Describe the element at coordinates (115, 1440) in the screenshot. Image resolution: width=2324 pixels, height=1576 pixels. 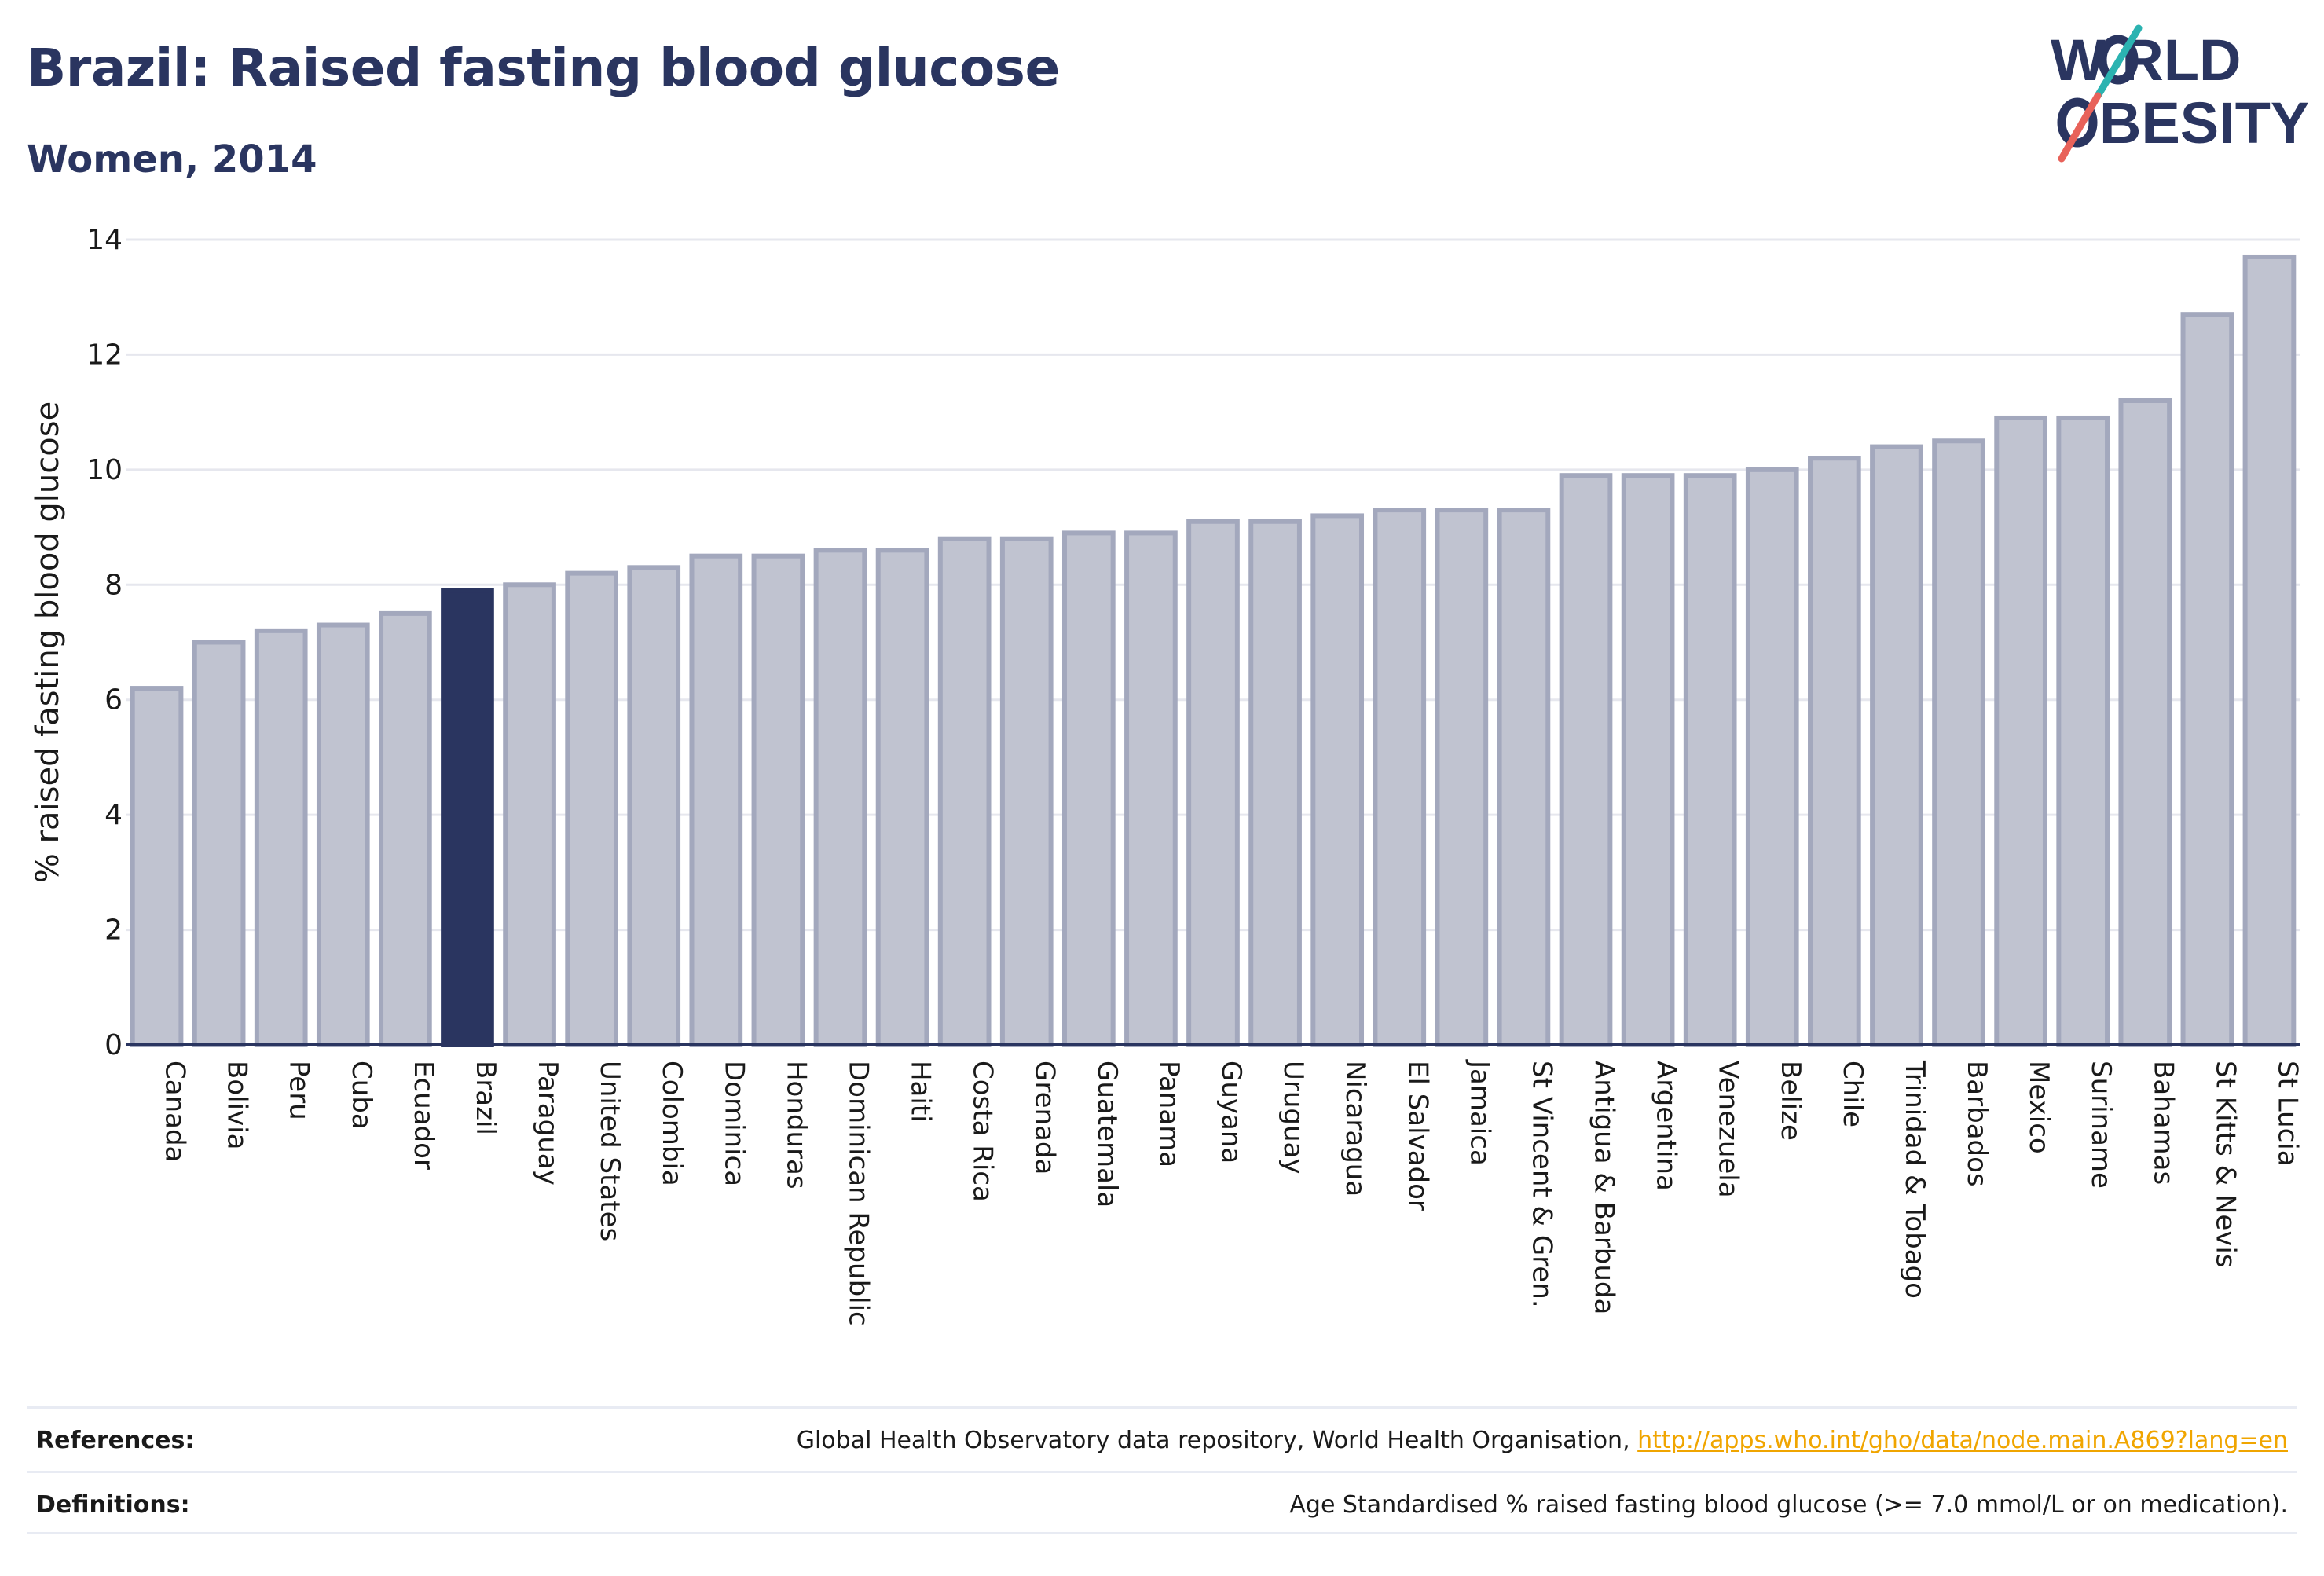
I see `references-label: References:` at that location.